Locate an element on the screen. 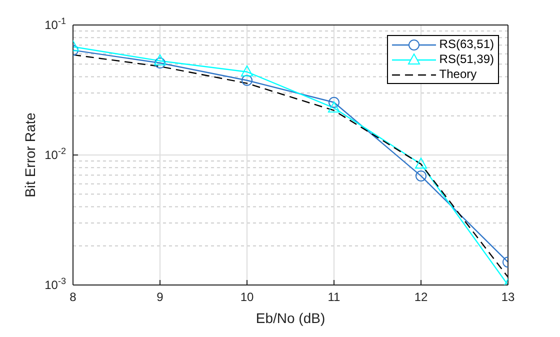 Image resolution: width=560 pixels, height=337 pixels. x-tick-label: 8 is located at coordinates (73, 297).